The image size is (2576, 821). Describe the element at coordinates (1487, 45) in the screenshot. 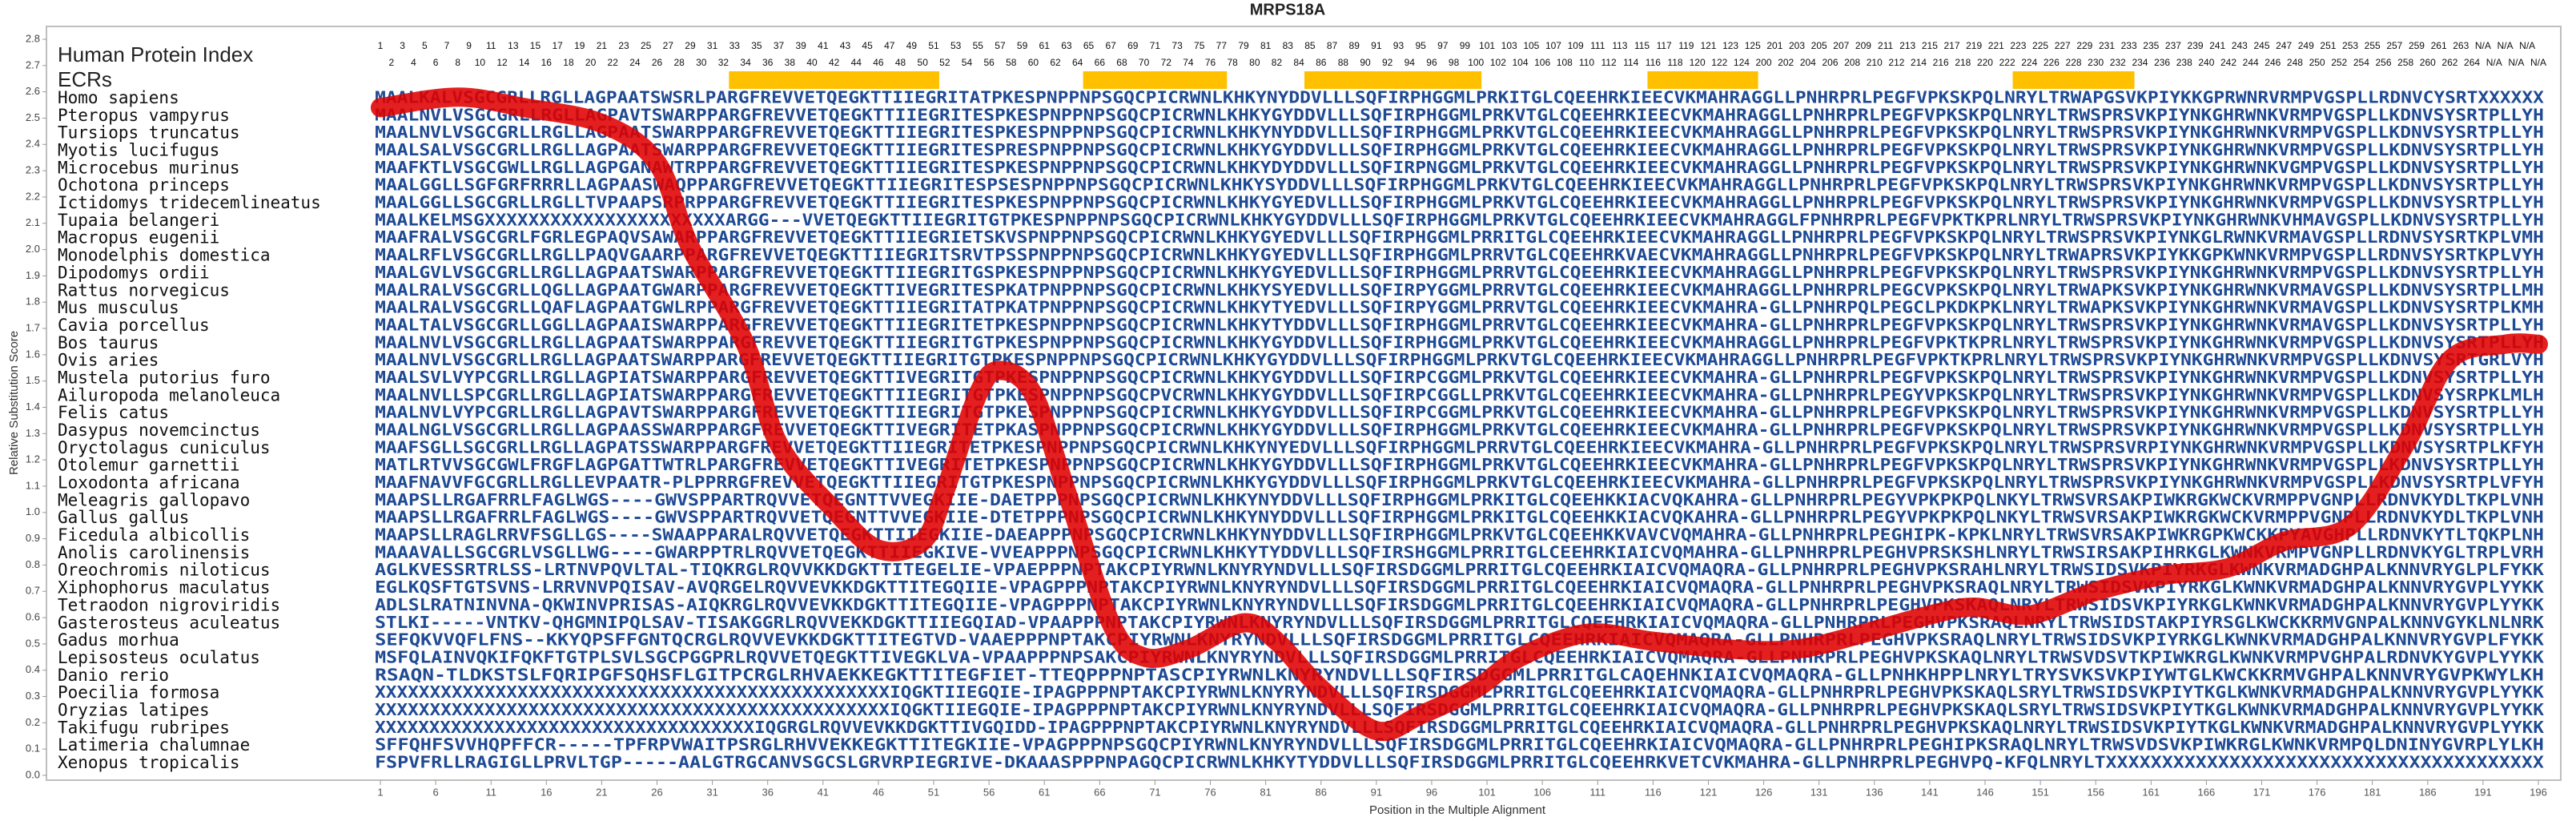

I see `index-number: 101` at that location.